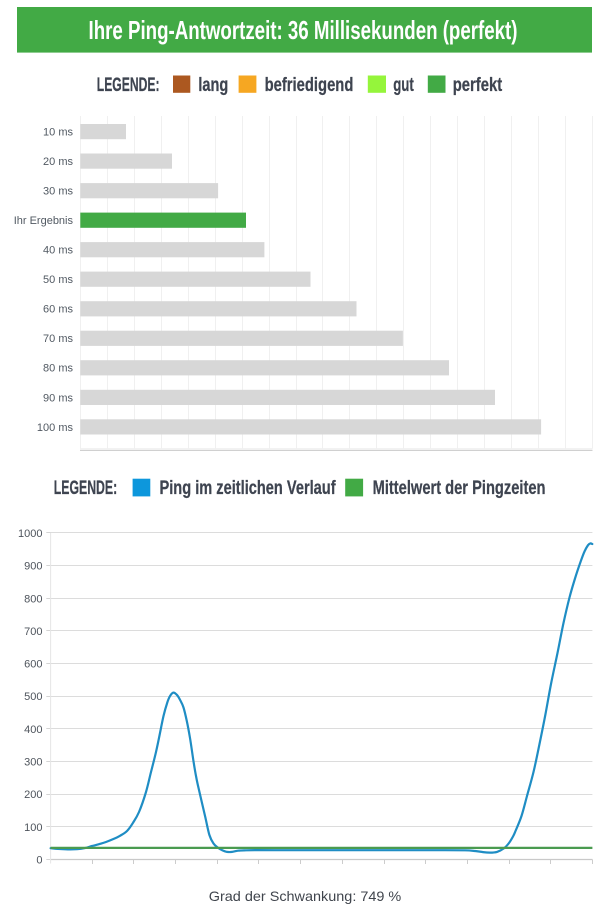  I want to click on svg-text: 70 ms, so click(58, 339).